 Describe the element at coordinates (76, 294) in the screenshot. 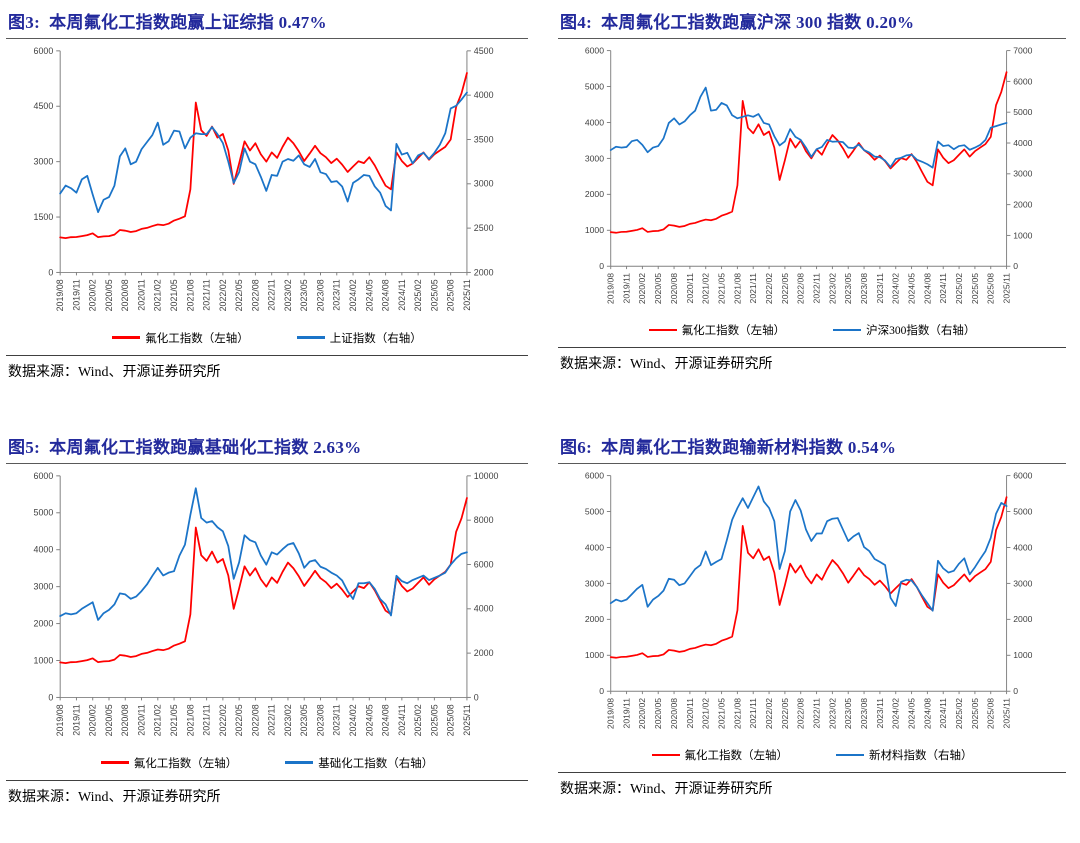

I see `svg-text: 2019/11` at that location.